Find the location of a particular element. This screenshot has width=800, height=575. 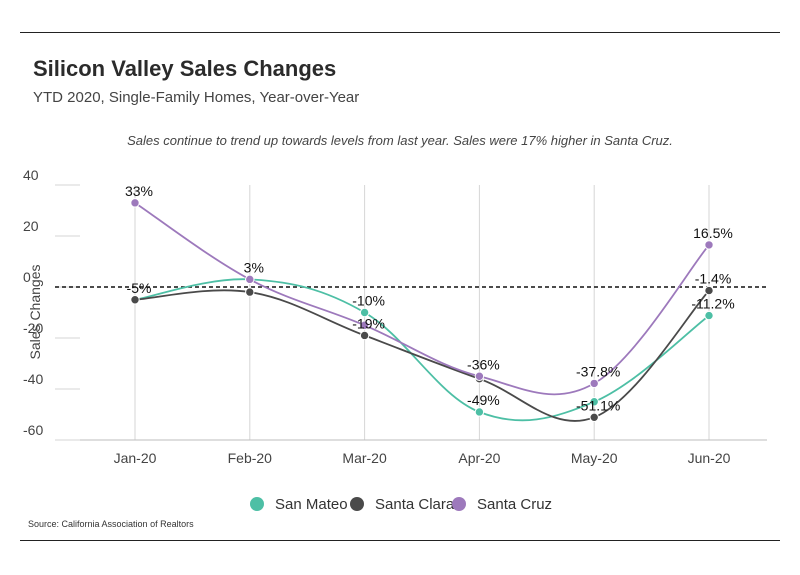

legend-label-santa-cruz: Santa Cruz is located at coordinates (514, 504).